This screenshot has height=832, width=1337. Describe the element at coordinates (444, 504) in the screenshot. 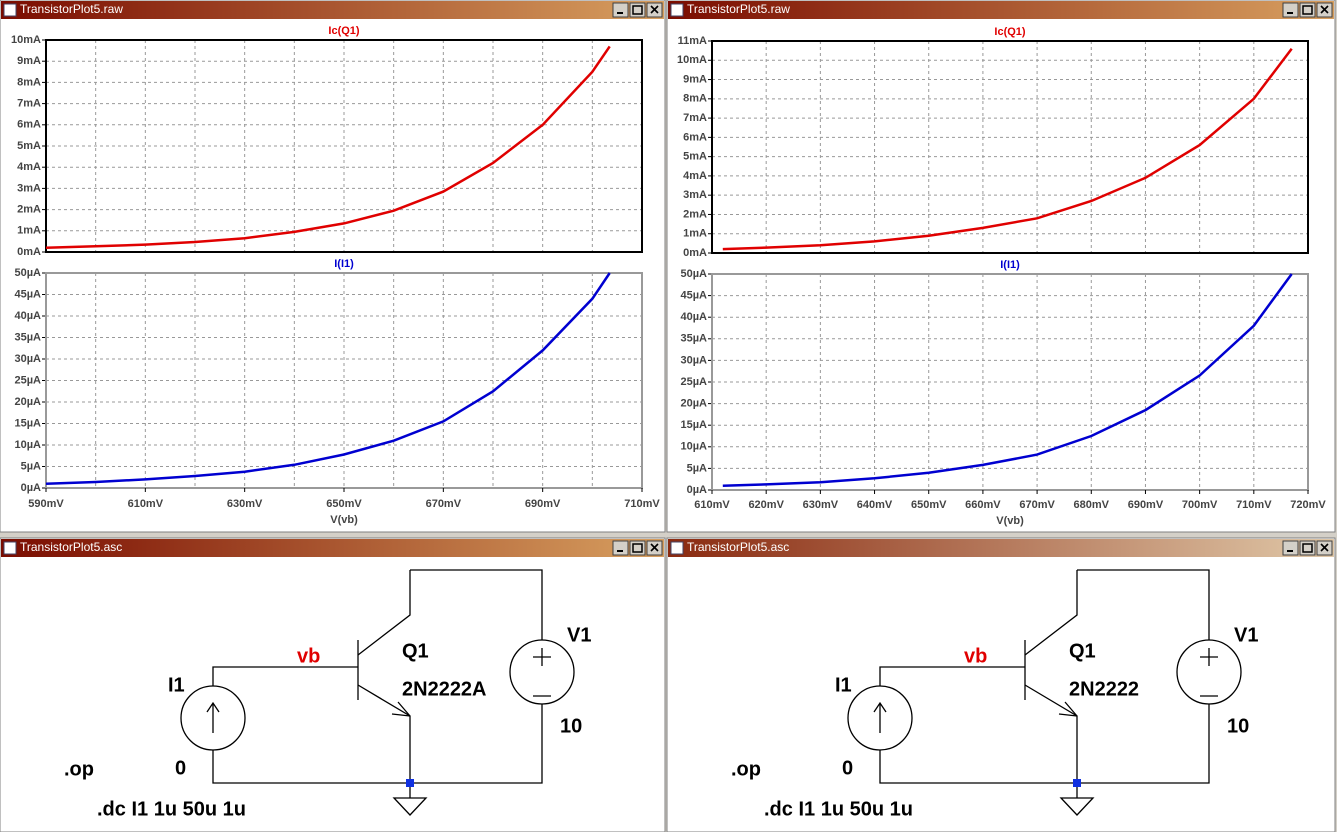

I see `x-tick-label: 670mV` at that location.